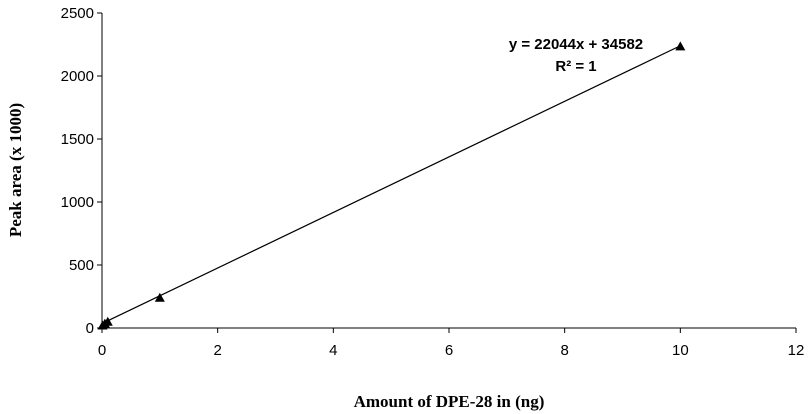 This screenshot has height=414, width=808. I want to click on y-tick-label: 2000, so click(77, 76).